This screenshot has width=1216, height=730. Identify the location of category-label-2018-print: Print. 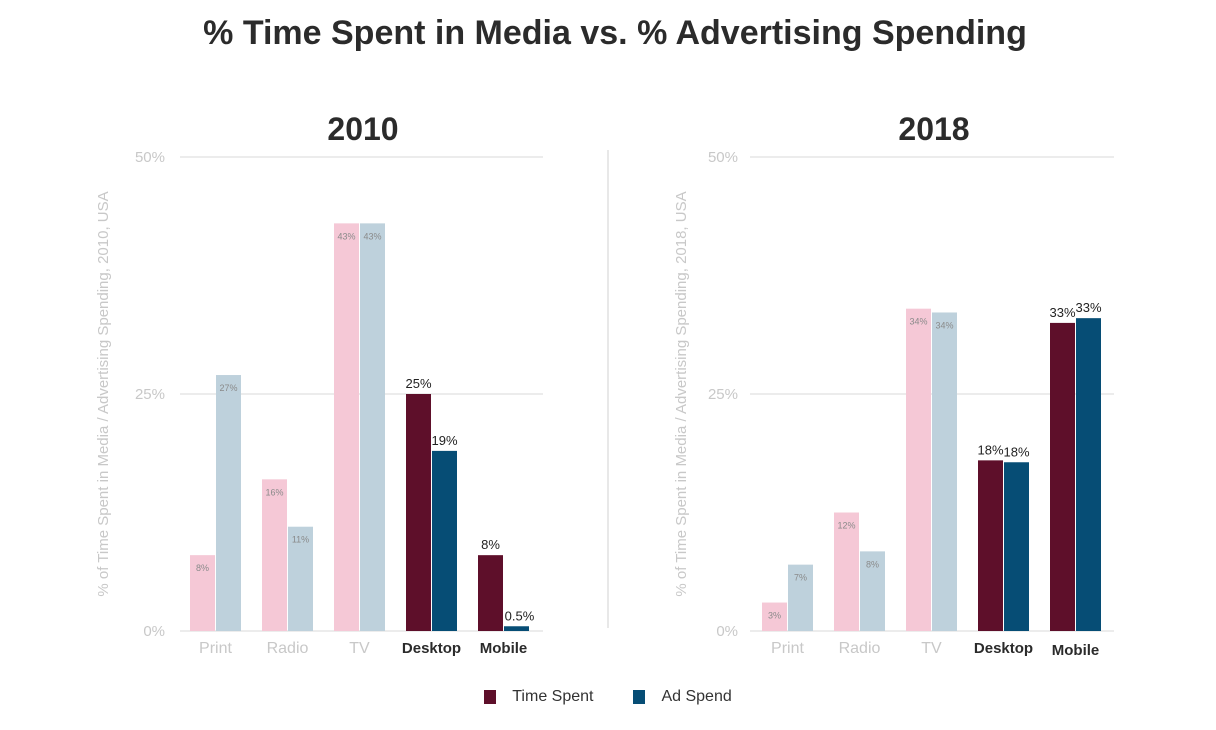
(787, 648).